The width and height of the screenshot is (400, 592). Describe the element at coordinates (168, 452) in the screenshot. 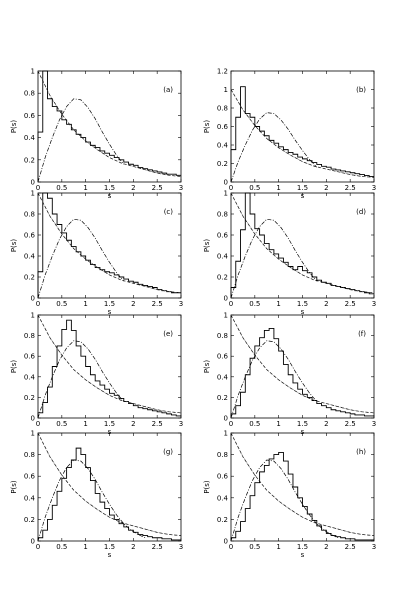

I see `panel-label: (g)` at that location.